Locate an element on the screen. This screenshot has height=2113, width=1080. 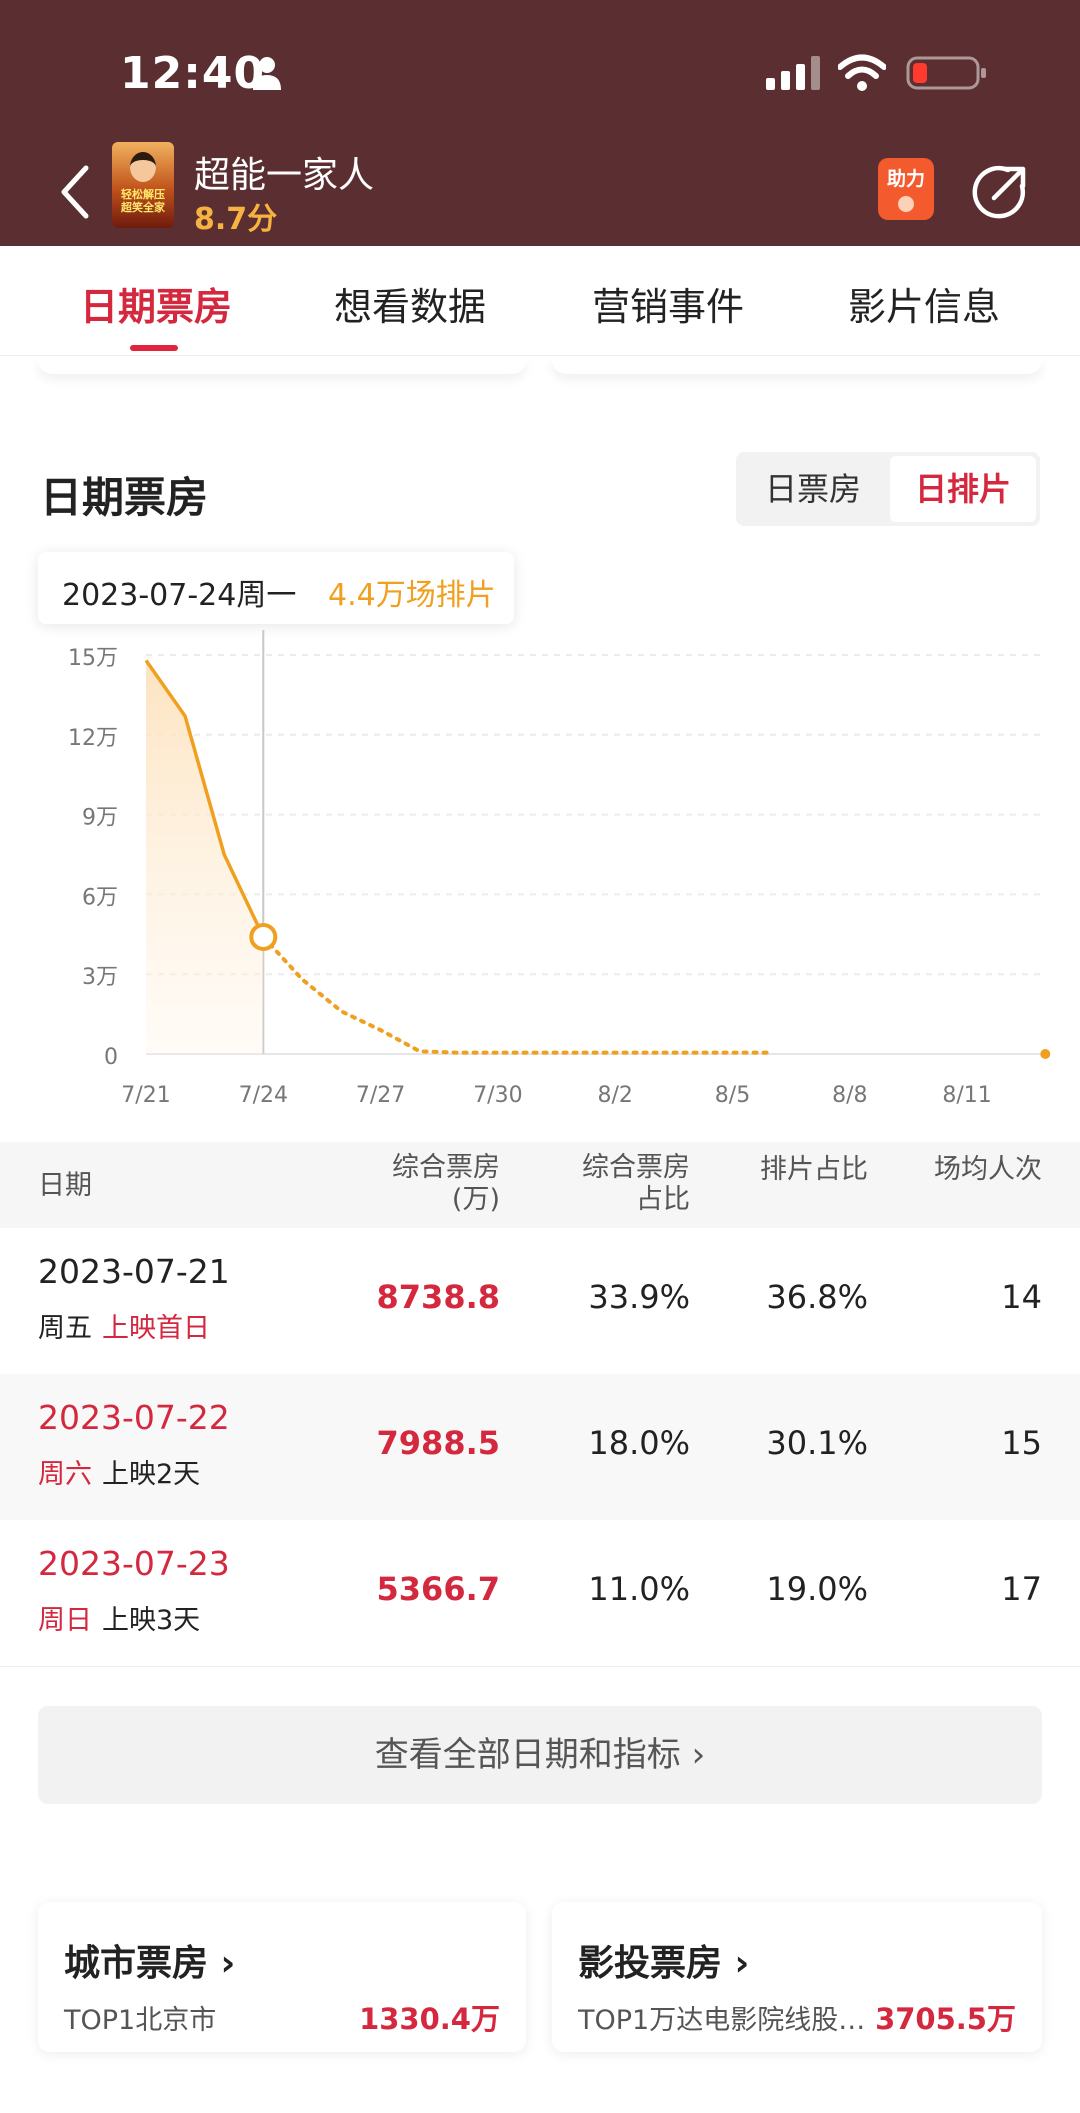
card-value: 1330.4万 is located at coordinates (429, 2019).